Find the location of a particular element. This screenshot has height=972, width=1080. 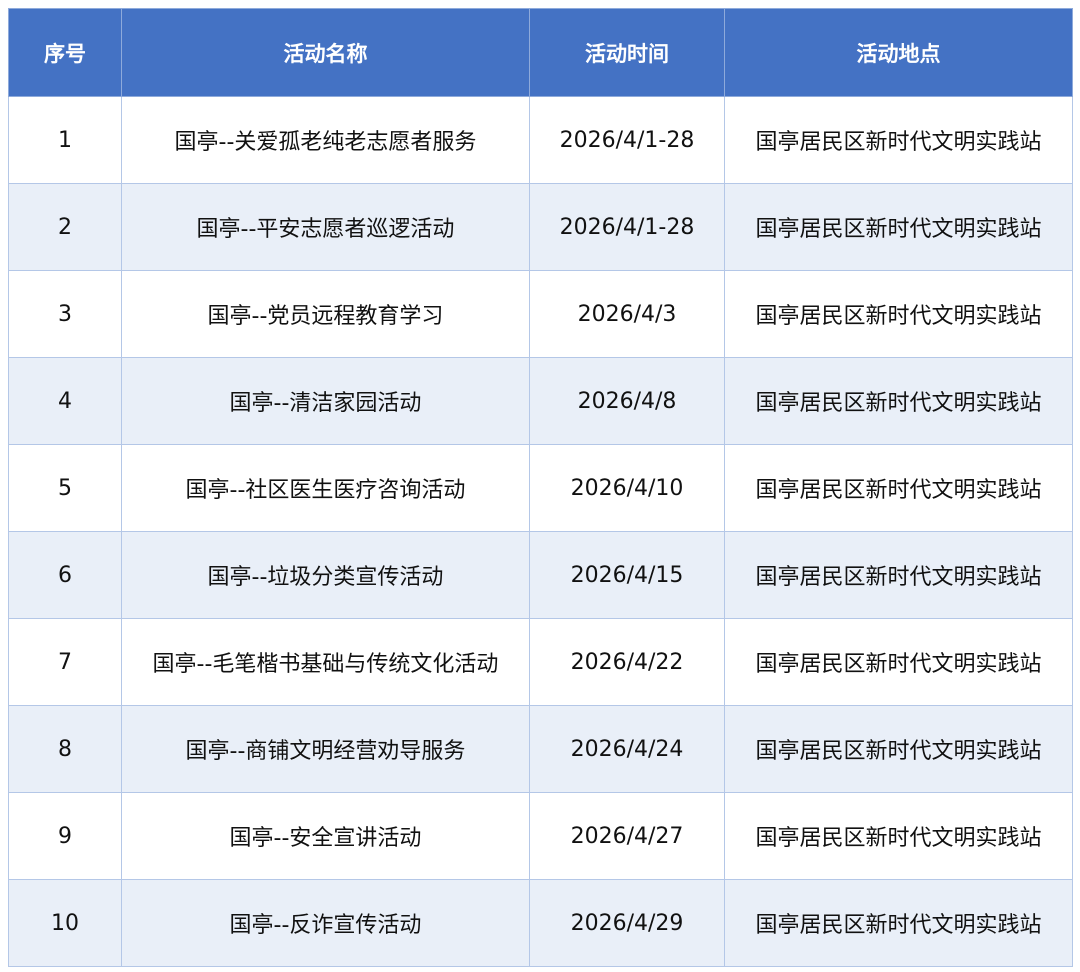

table-row: 3 国亭--党员远程教育学习 2026/4/3 国亭居民区新时代文明实践站 is located at coordinates (540, 314).